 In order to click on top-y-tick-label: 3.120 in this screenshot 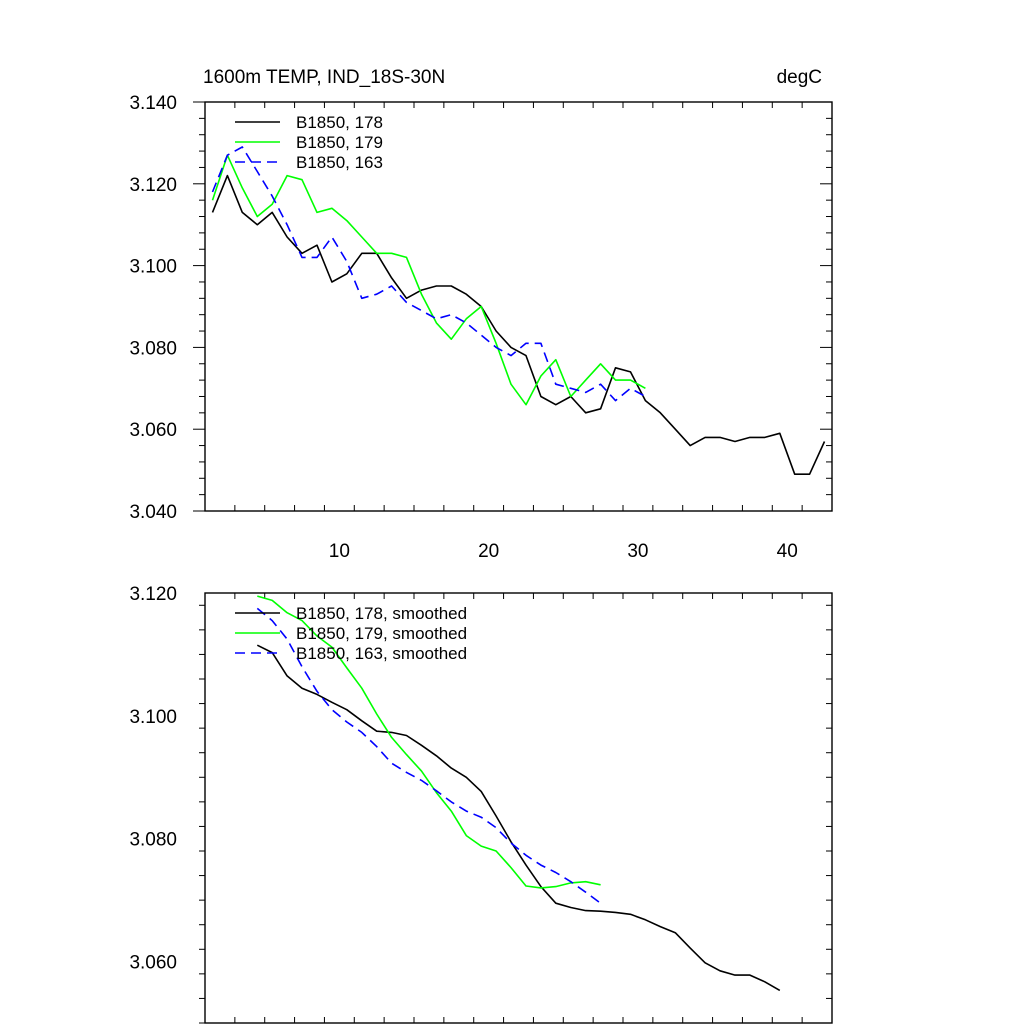, I will do `click(153, 185)`.